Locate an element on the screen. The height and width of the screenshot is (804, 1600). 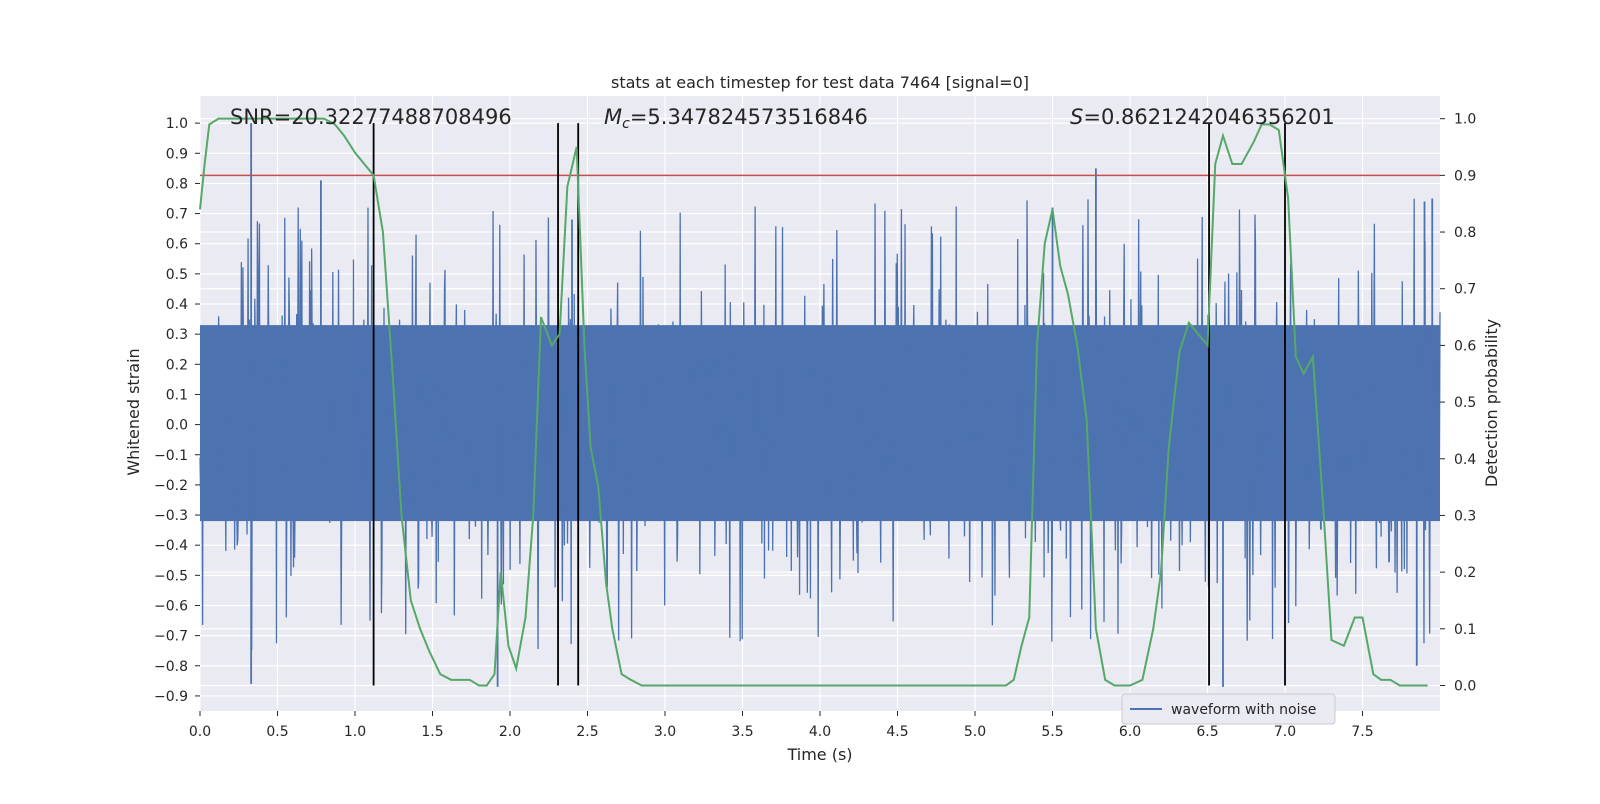
y-right-tick-label: 1.0 is located at coordinates (1465, 120).